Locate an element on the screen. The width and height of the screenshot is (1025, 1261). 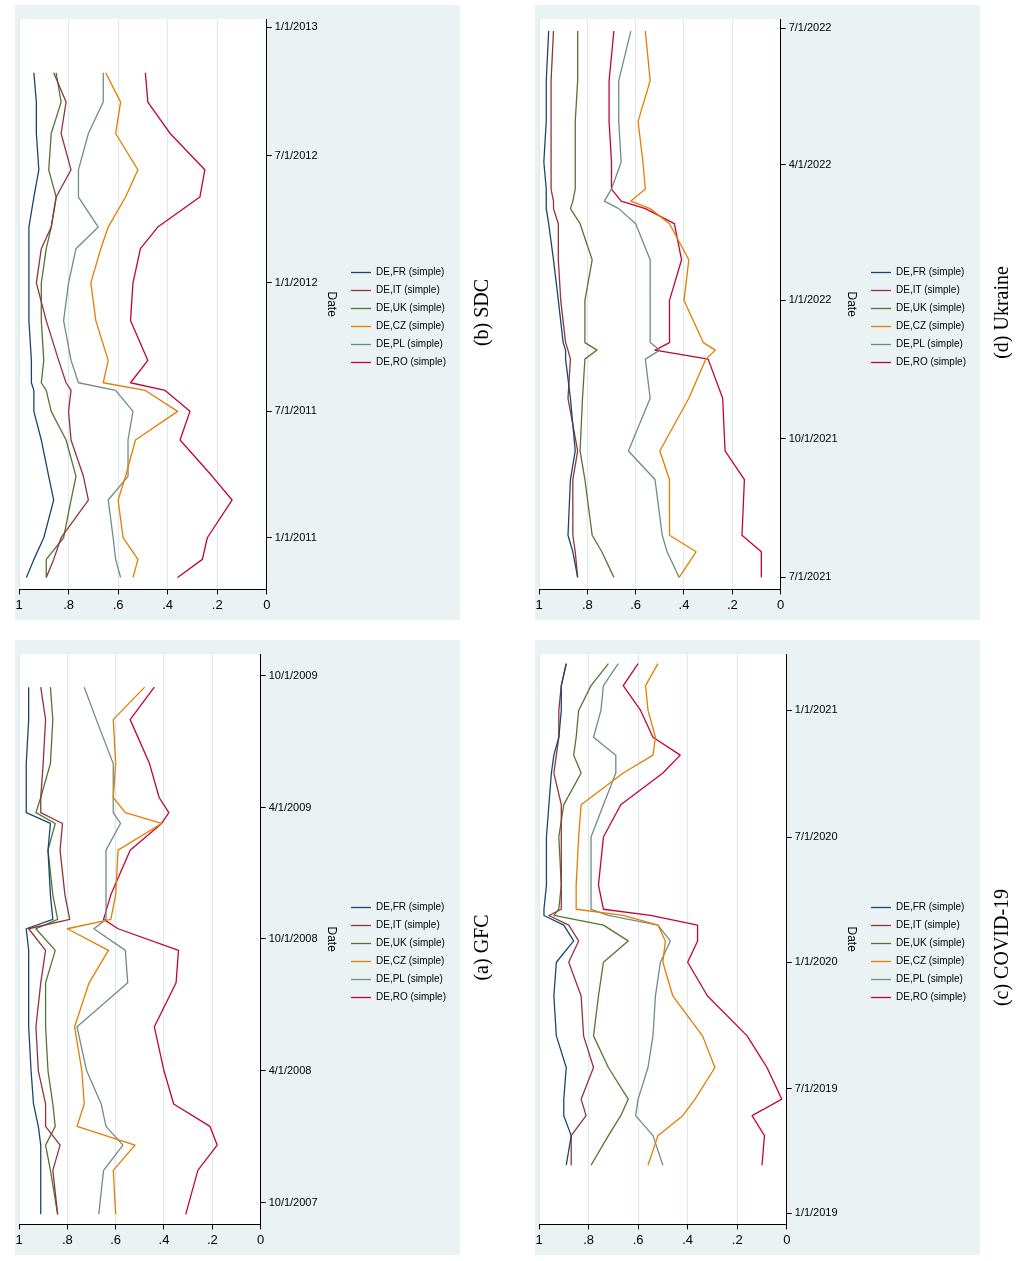
y-tick-label: 10/1/2009 is located at coordinates (293, 674).